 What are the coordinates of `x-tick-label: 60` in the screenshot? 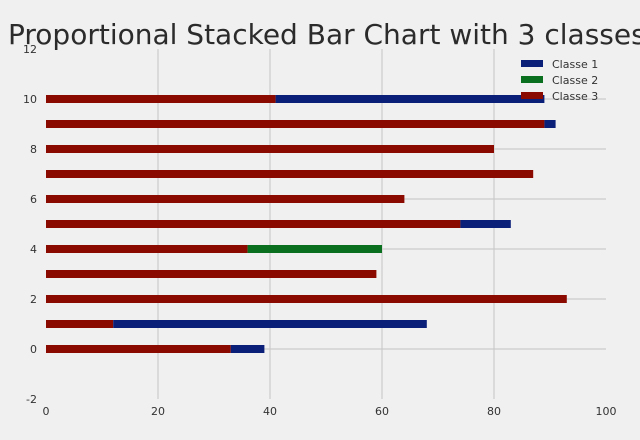 It's located at (382, 411).